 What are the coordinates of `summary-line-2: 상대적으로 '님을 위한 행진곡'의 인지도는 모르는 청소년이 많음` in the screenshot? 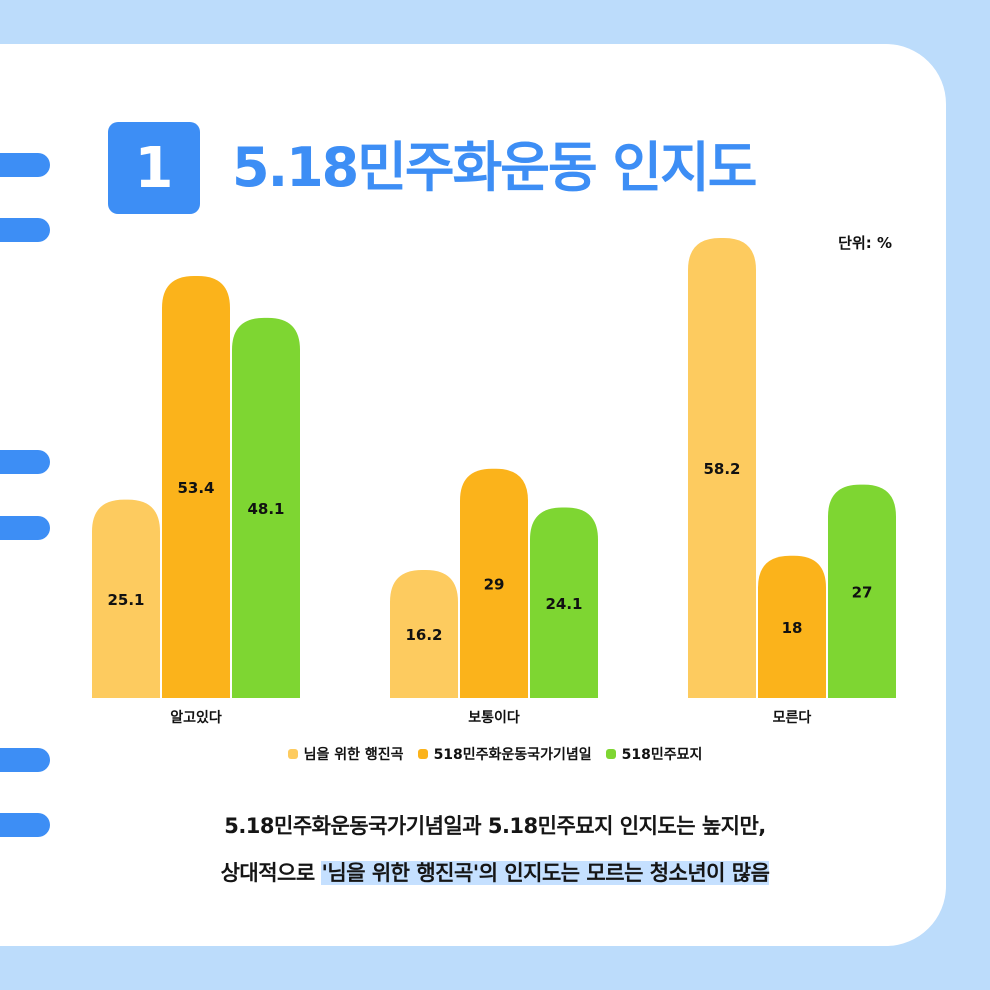 It's located at (495, 872).